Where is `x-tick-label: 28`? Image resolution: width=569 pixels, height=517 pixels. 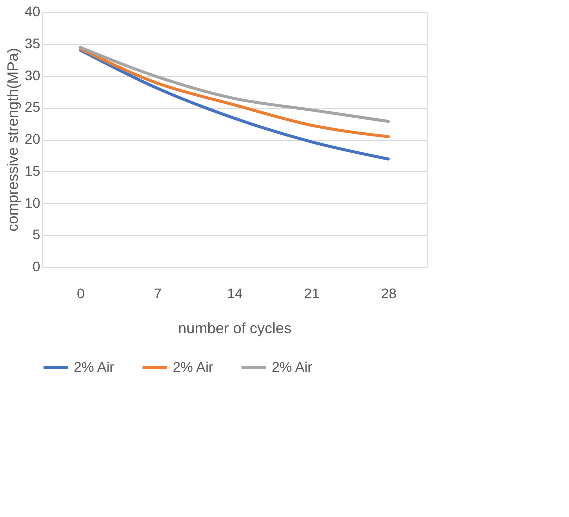
x-tick-label: 28 is located at coordinates (389, 294).